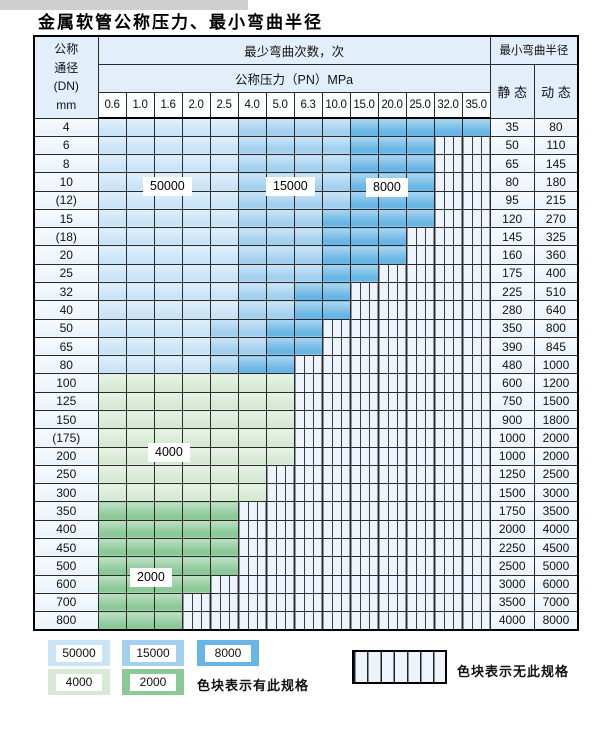  Describe the element at coordinates (294, 50) in the screenshot. I see `bend-cycles-header: 最少弯曲次数，次` at that location.